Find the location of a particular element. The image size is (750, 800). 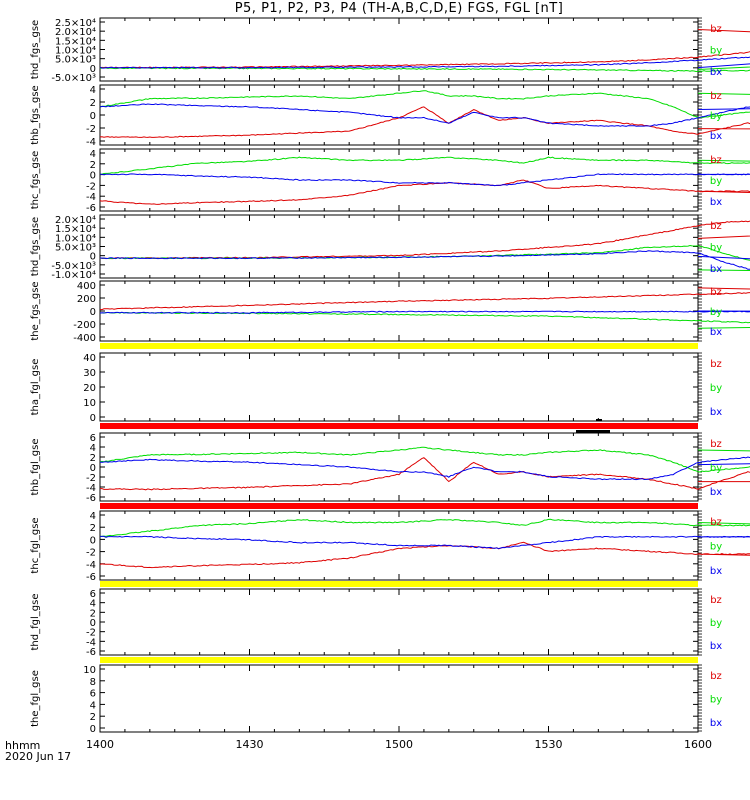

y-tick-label: 1.0×10⁴ is located at coordinates (75, 51).